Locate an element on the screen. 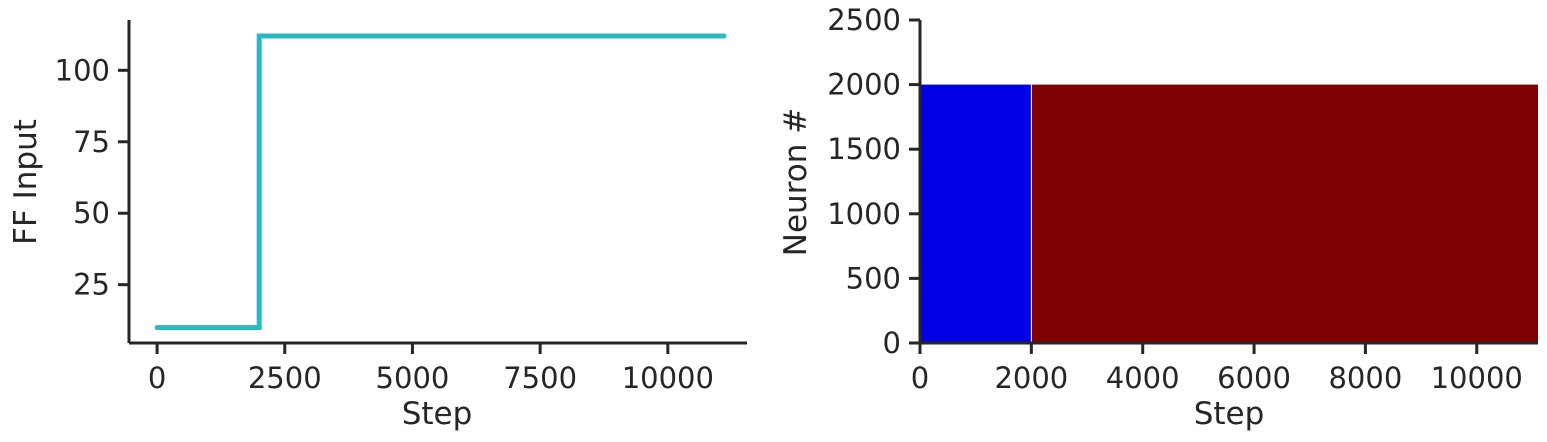  neuron-y-tick-label: 500 is located at coordinates (873, 278).